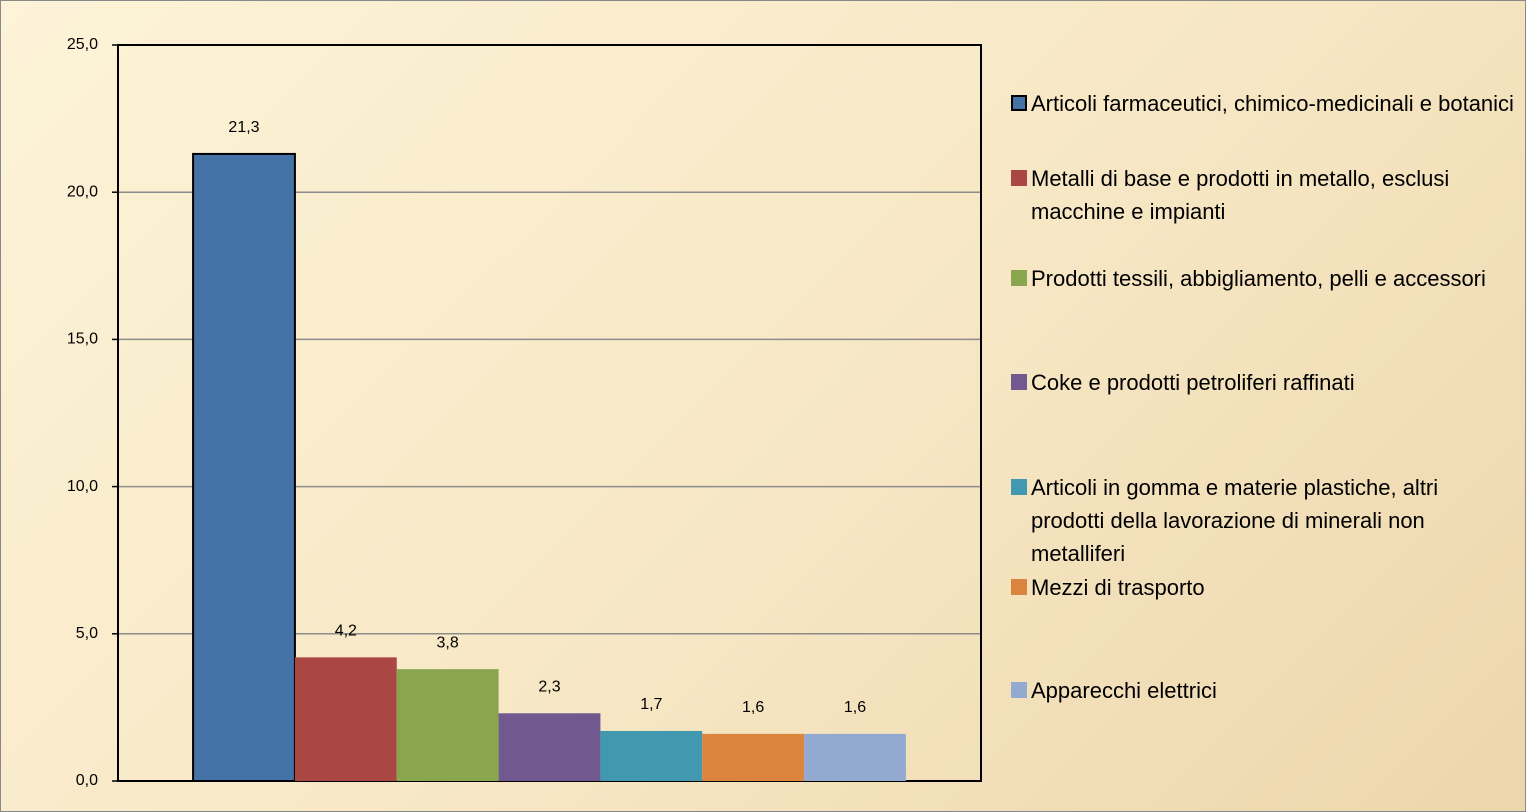 The height and width of the screenshot is (812, 1526). Describe the element at coordinates (82, 191) in the screenshot. I see `y-tick-label: 20,0` at that location.